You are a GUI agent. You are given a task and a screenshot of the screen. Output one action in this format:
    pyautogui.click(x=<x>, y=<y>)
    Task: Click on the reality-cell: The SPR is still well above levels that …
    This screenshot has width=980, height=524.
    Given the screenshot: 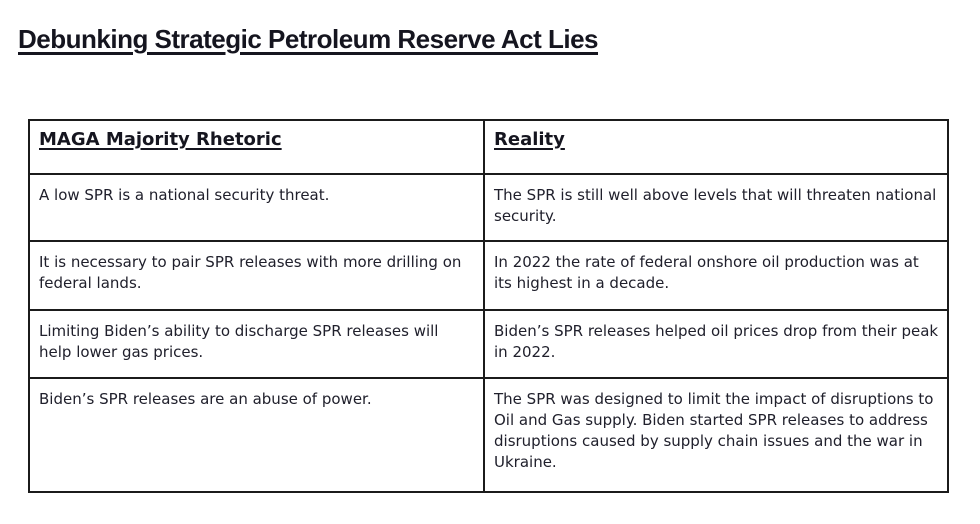 What is the action you would take?
    pyautogui.click(x=716, y=207)
    